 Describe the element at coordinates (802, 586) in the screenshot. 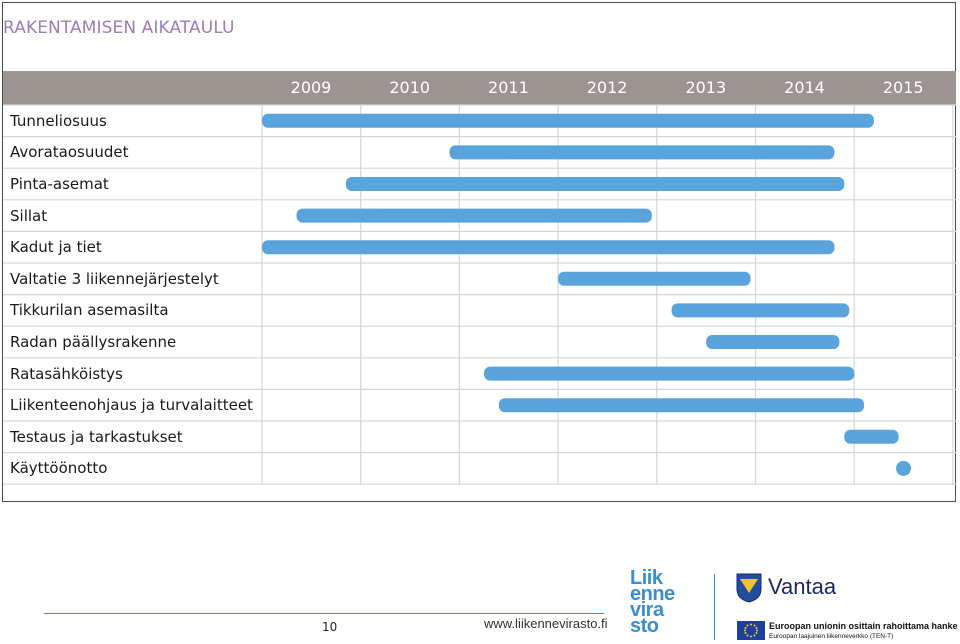

I see `vantaa-logo-text: Vantaa` at that location.